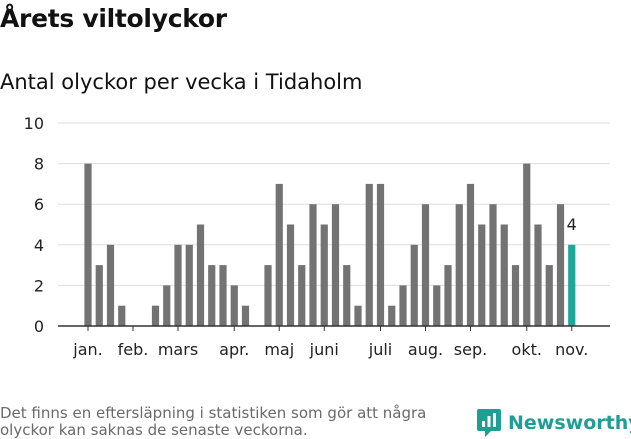 This screenshot has width=631, height=439. What do you see at coordinates (324, 349) in the screenshot?
I see `x-tick-label: juni` at bounding box center [324, 349].